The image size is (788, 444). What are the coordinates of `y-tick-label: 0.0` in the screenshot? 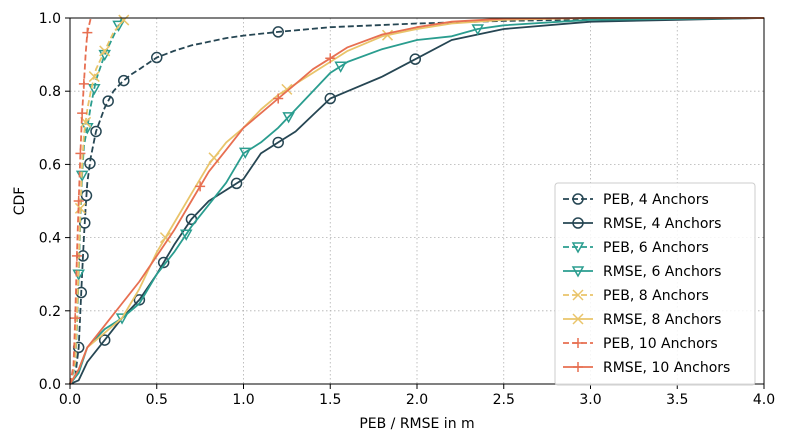 It's located at (50, 385).